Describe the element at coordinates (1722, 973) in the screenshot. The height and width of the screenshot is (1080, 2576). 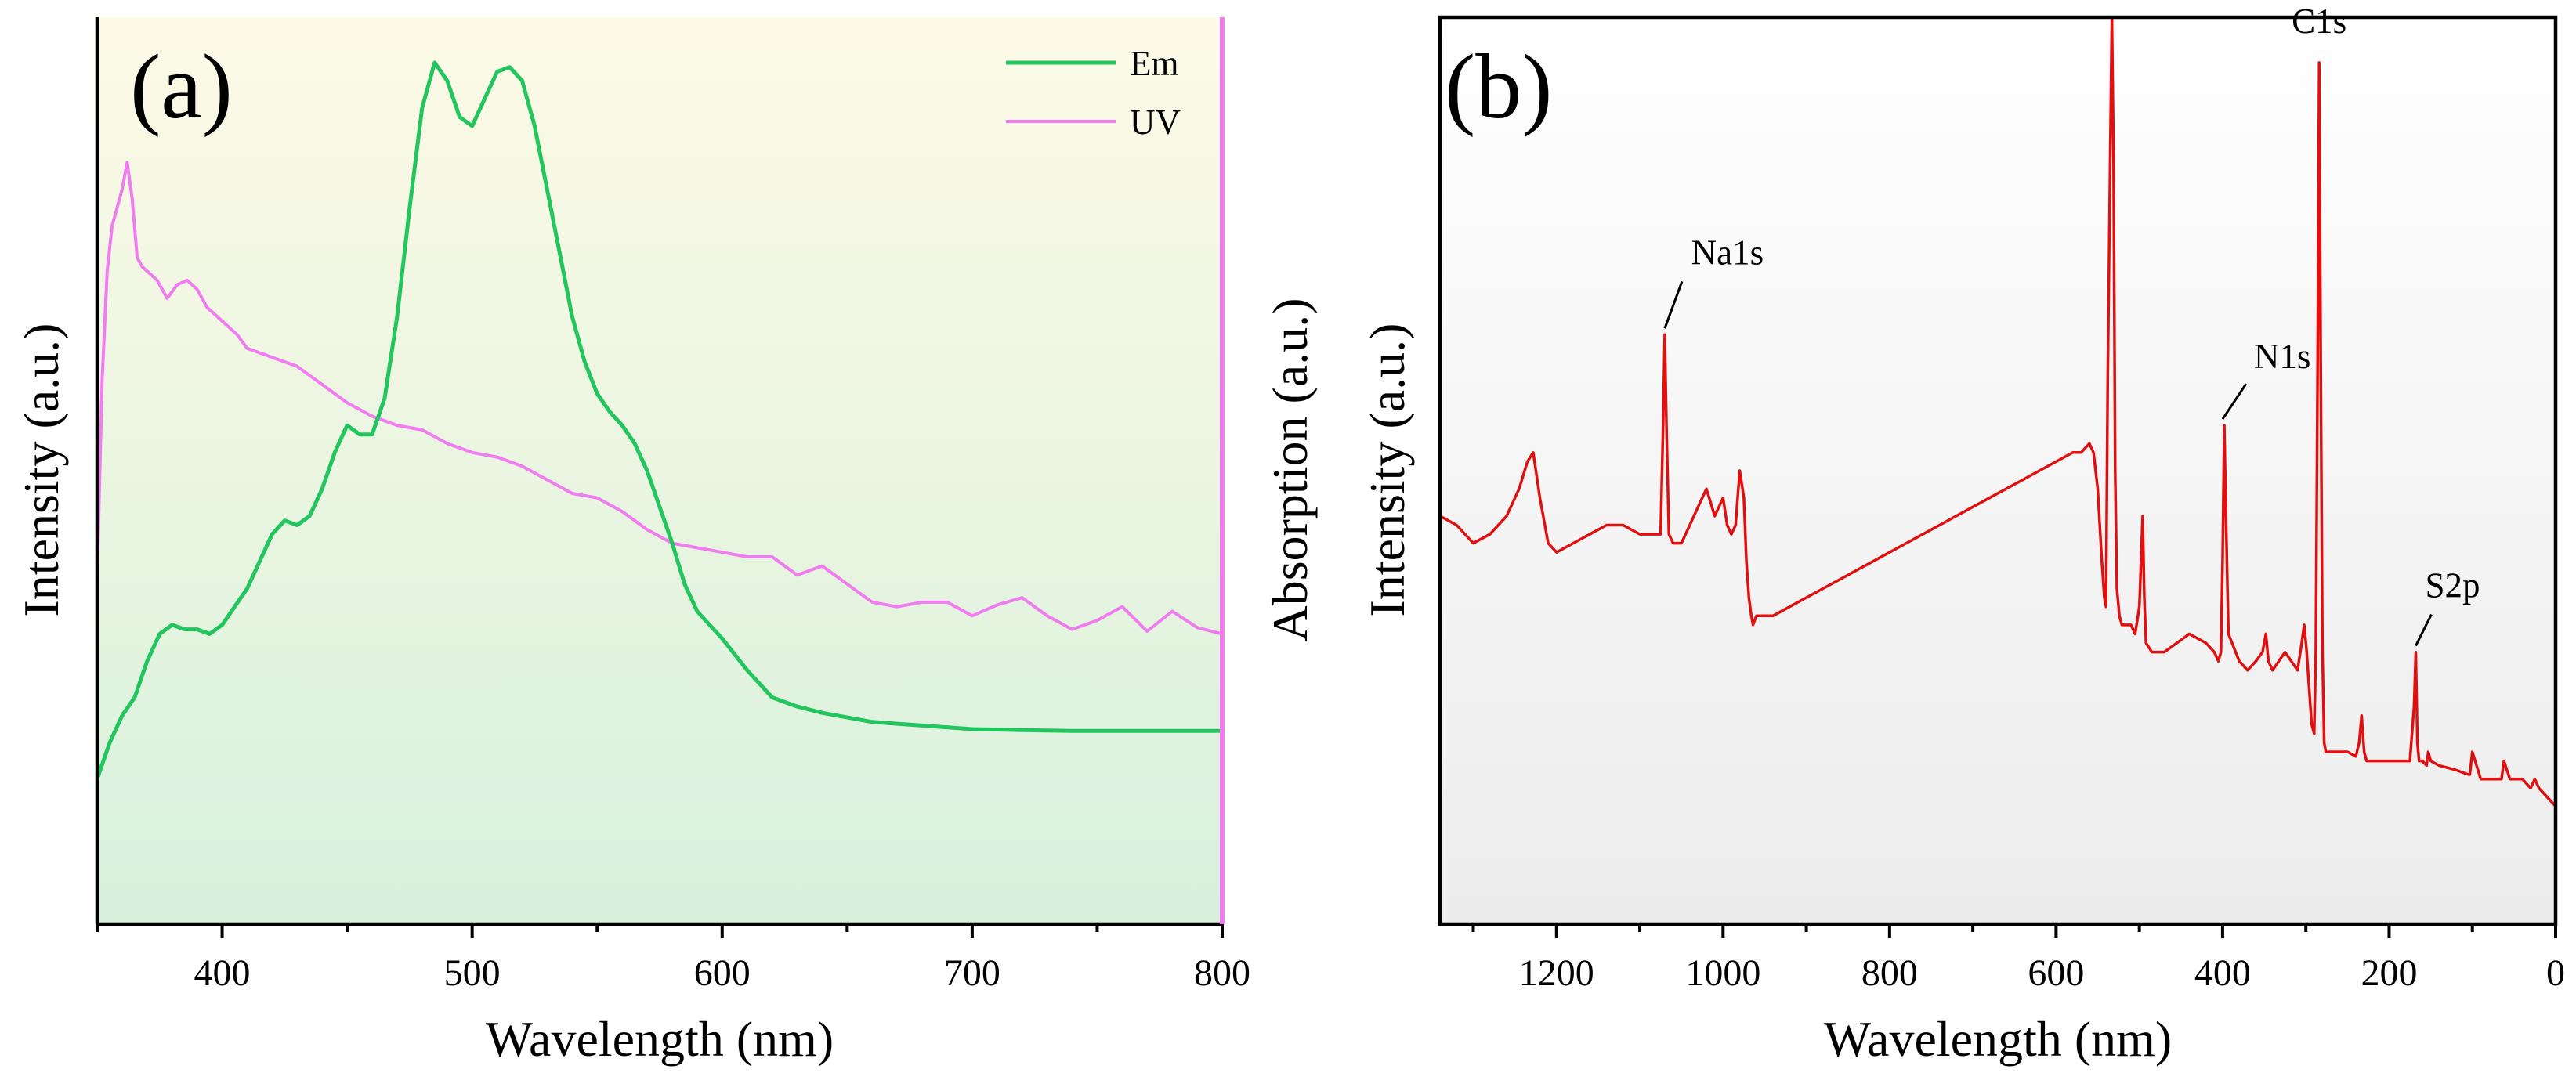
I see `x-tick-label: 1000` at that location.